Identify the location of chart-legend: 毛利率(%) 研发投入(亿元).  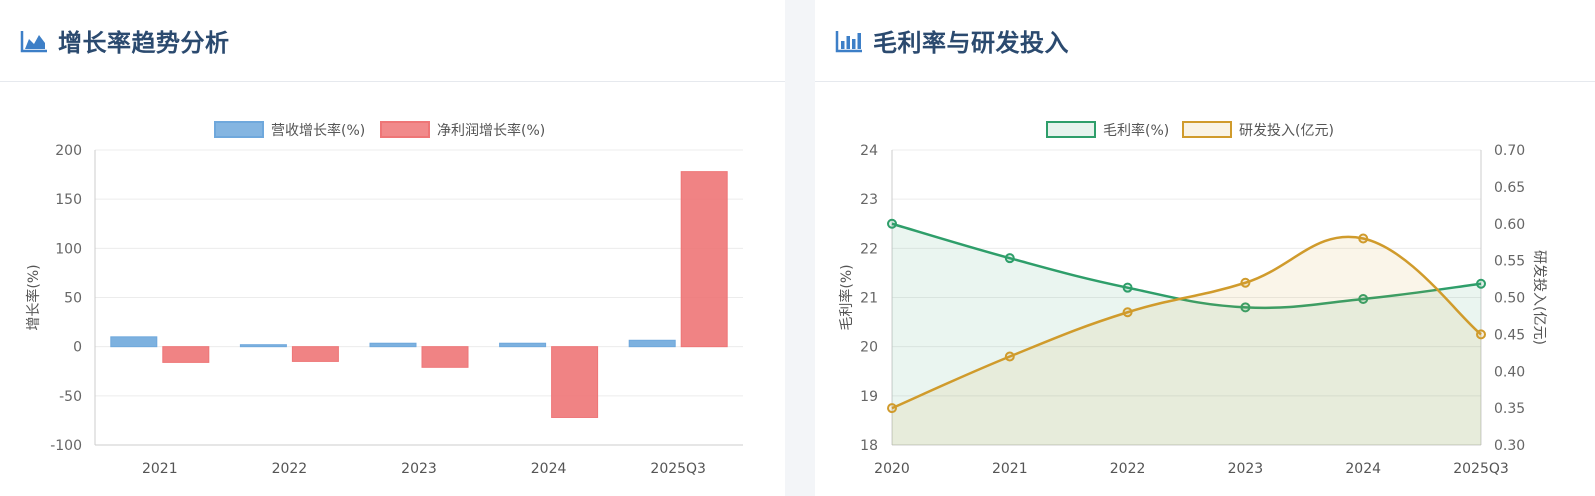
(1190, 130).